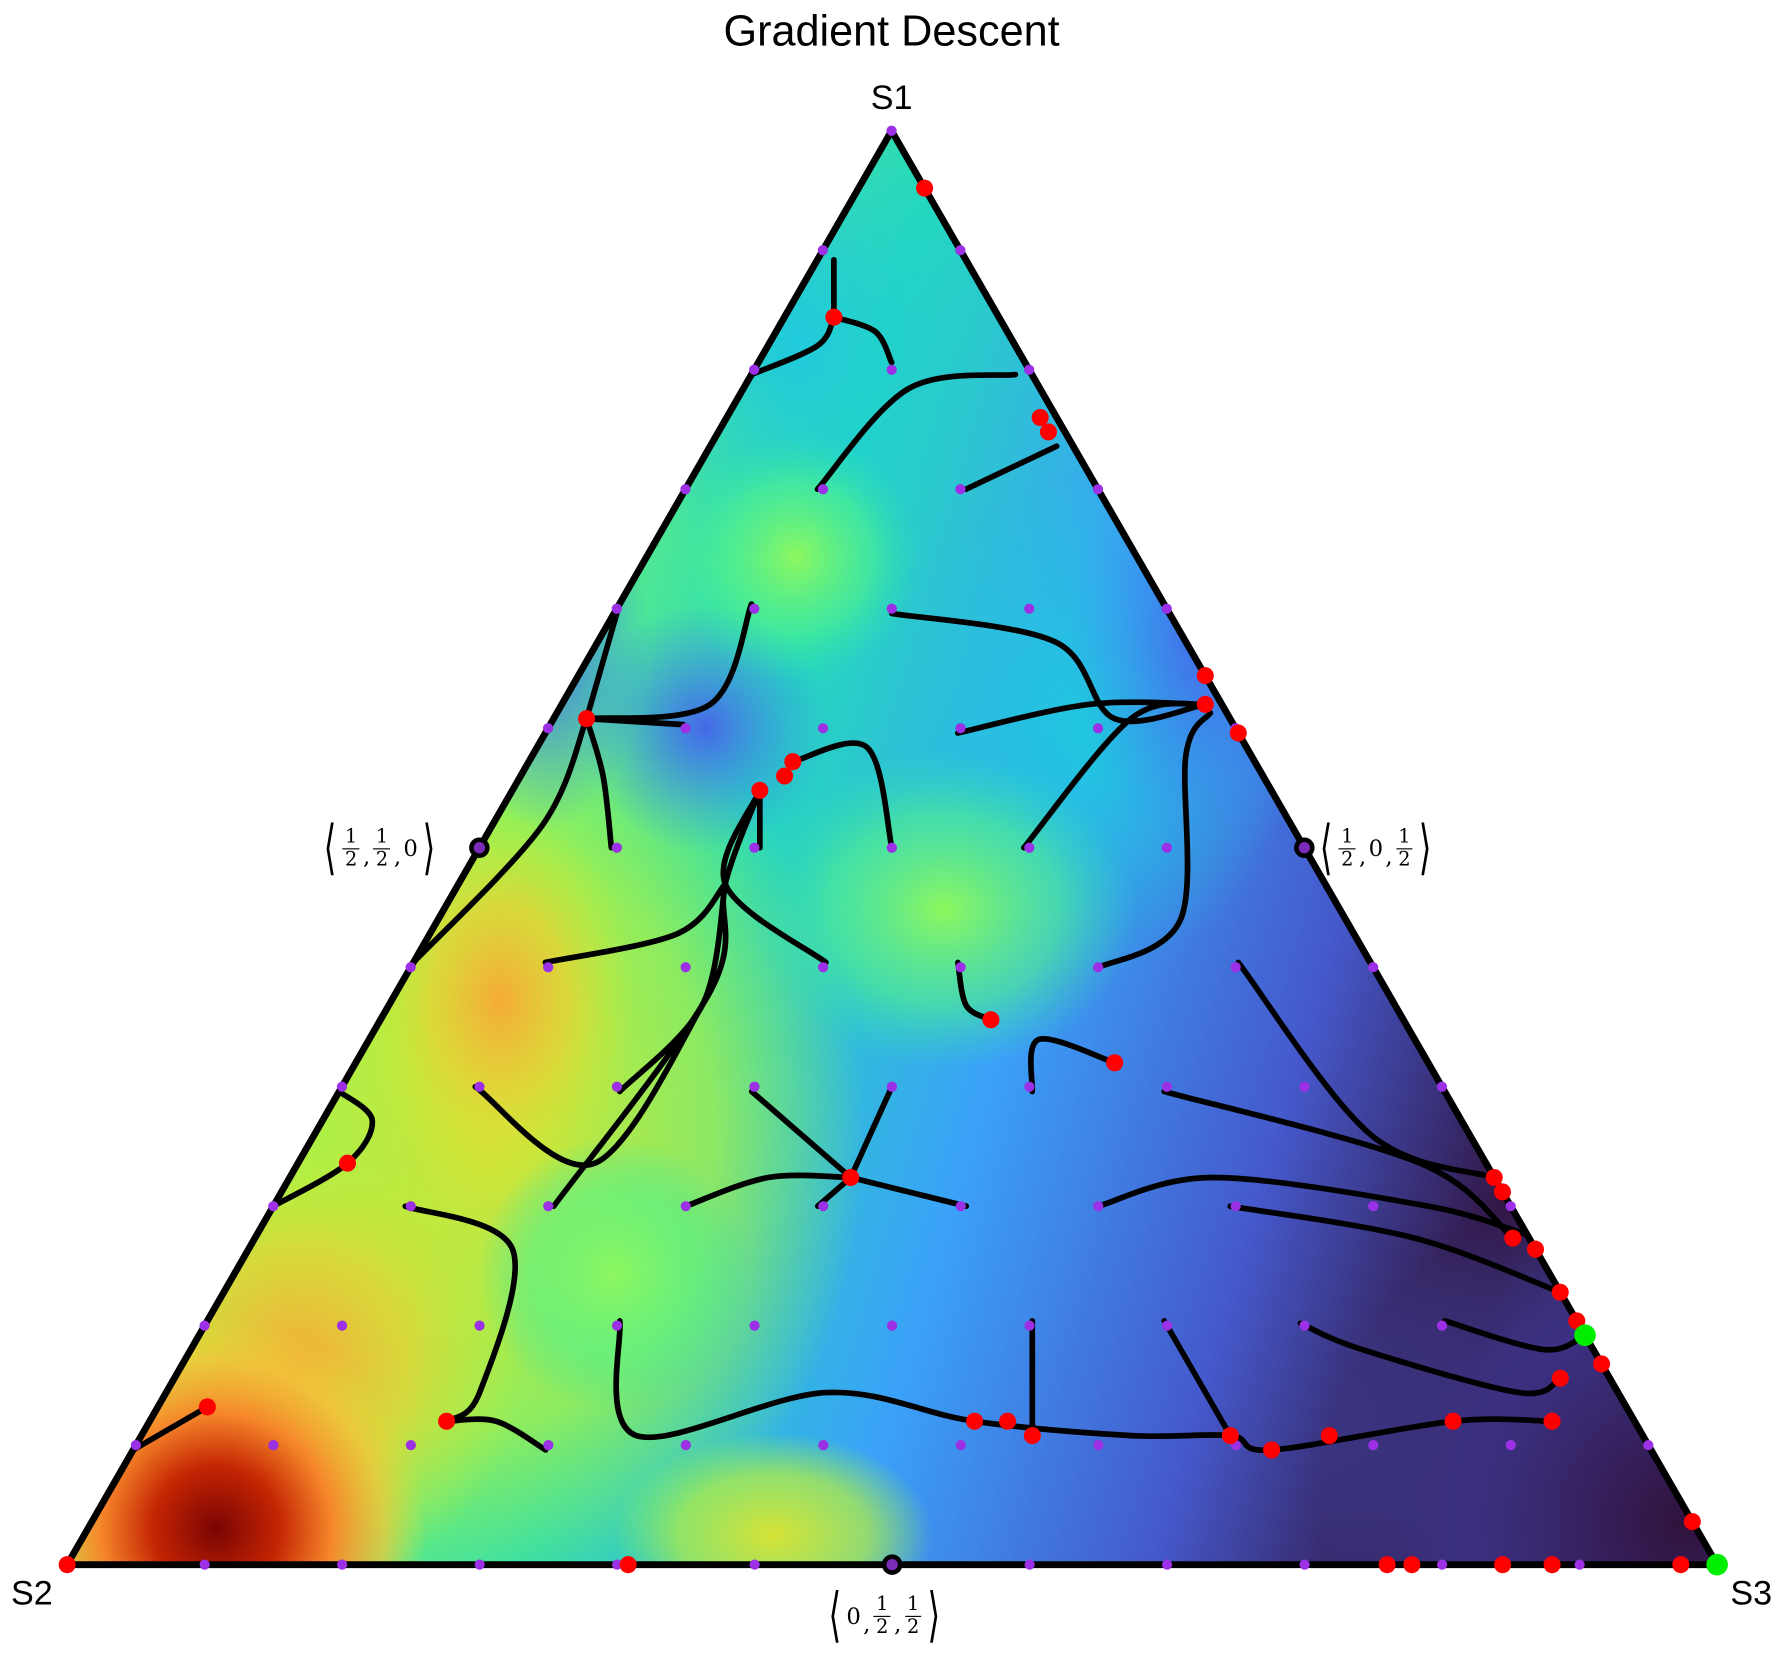 The image size is (1782, 1667). What do you see at coordinates (379, 848) in the screenshot?
I see `midpoint-label-s1-s2: ⟨ 1 2, 1 2, 0 ⟩` at bounding box center [379, 848].